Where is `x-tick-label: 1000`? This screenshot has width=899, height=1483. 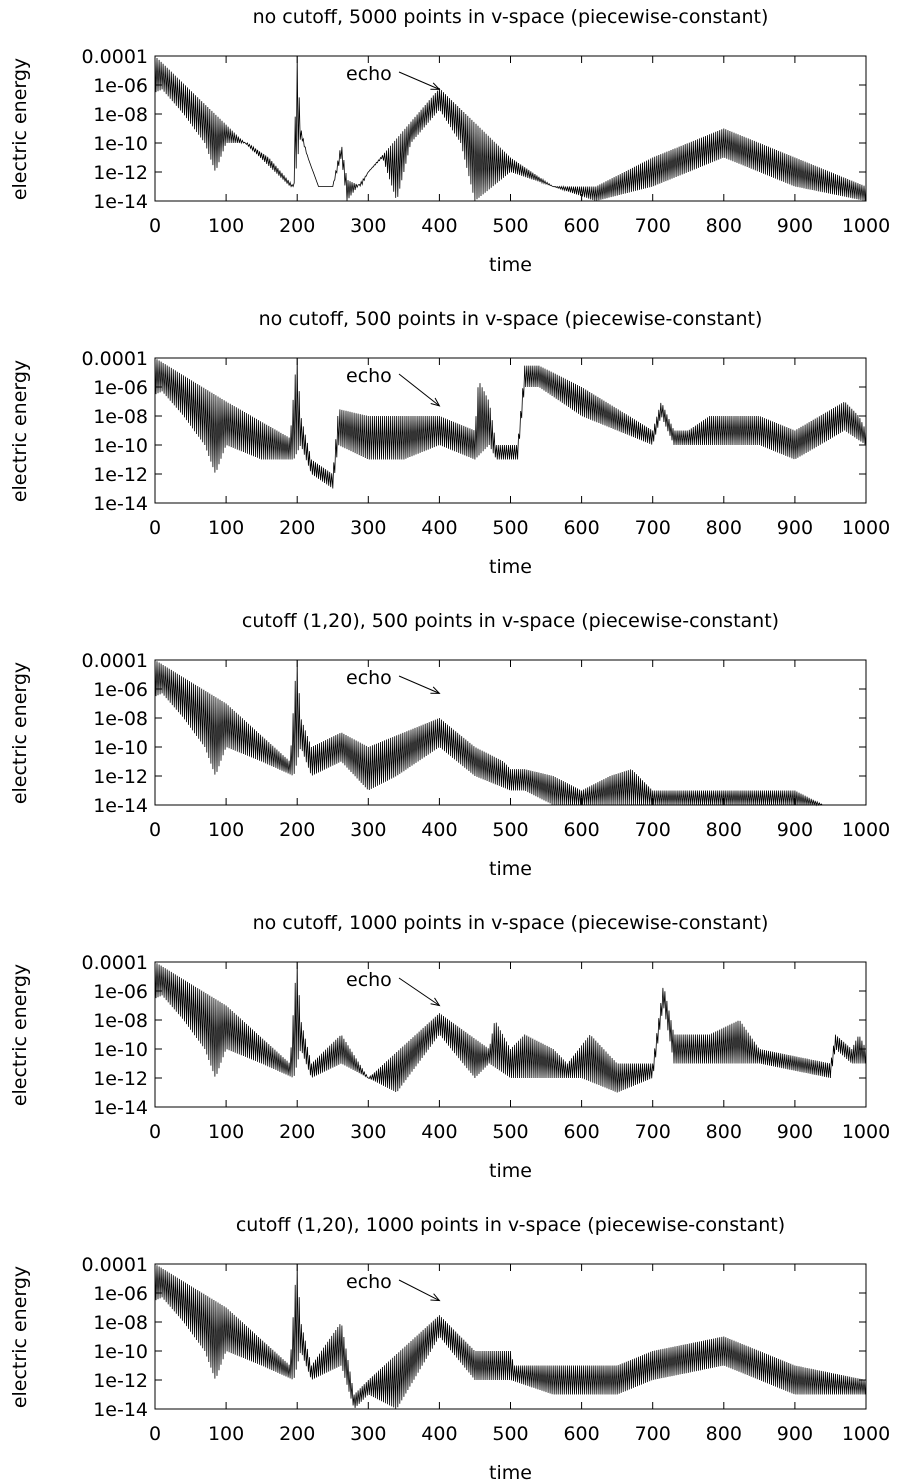 x-tick-label: 1000 is located at coordinates (866, 830).